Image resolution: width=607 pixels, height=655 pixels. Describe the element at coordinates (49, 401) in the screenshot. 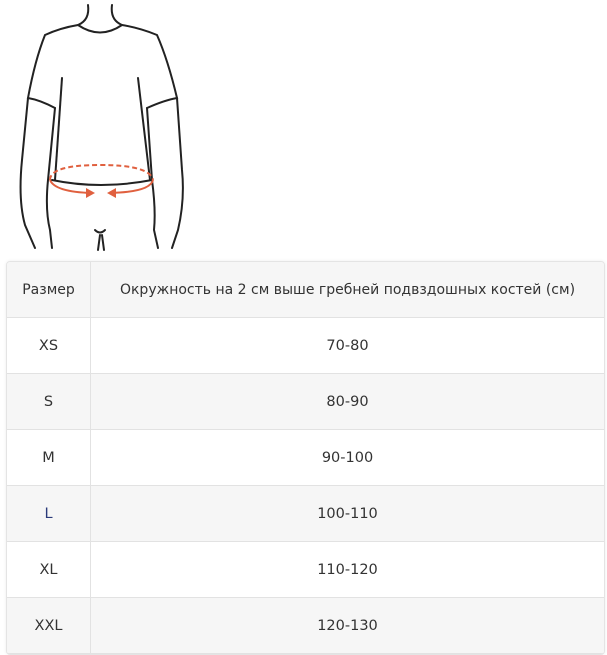

I see `size-cell: S` at that location.